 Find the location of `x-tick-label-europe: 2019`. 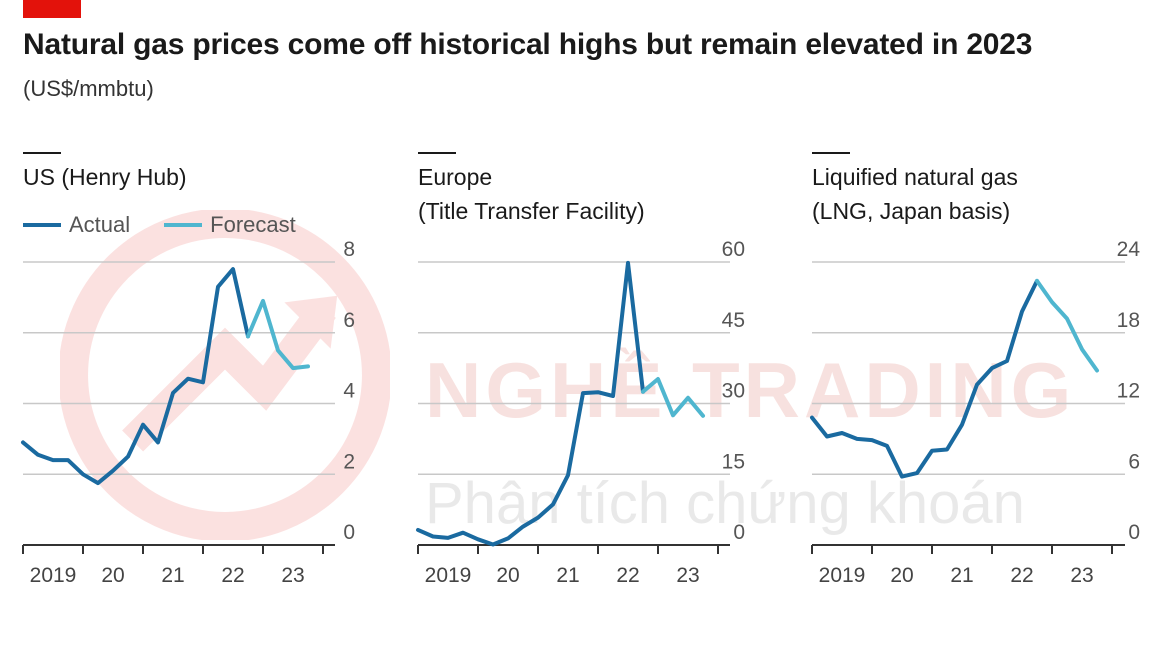

x-tick-label-europe: 2019 is located at coordinates (448, 575).